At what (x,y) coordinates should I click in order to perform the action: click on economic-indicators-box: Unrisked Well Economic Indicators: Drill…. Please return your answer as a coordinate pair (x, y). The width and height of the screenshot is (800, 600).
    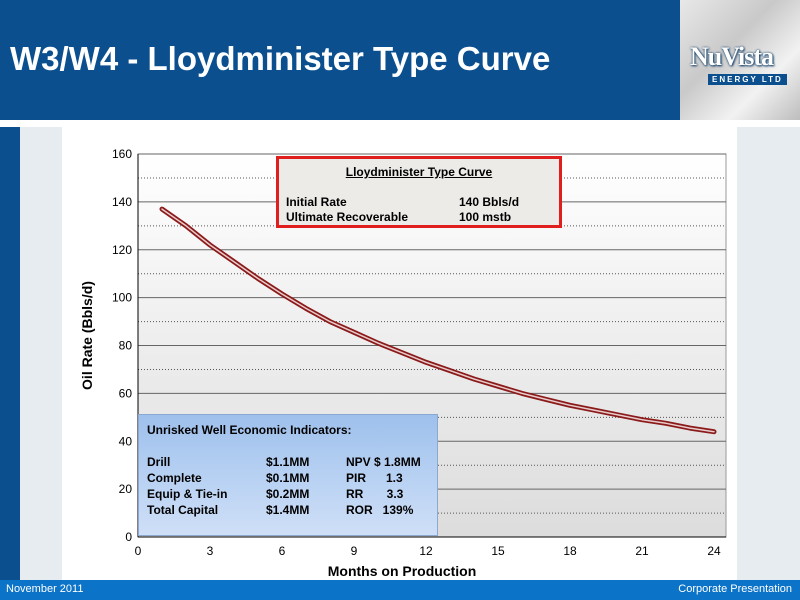
    Looking at the image, I should click on (288, 475).